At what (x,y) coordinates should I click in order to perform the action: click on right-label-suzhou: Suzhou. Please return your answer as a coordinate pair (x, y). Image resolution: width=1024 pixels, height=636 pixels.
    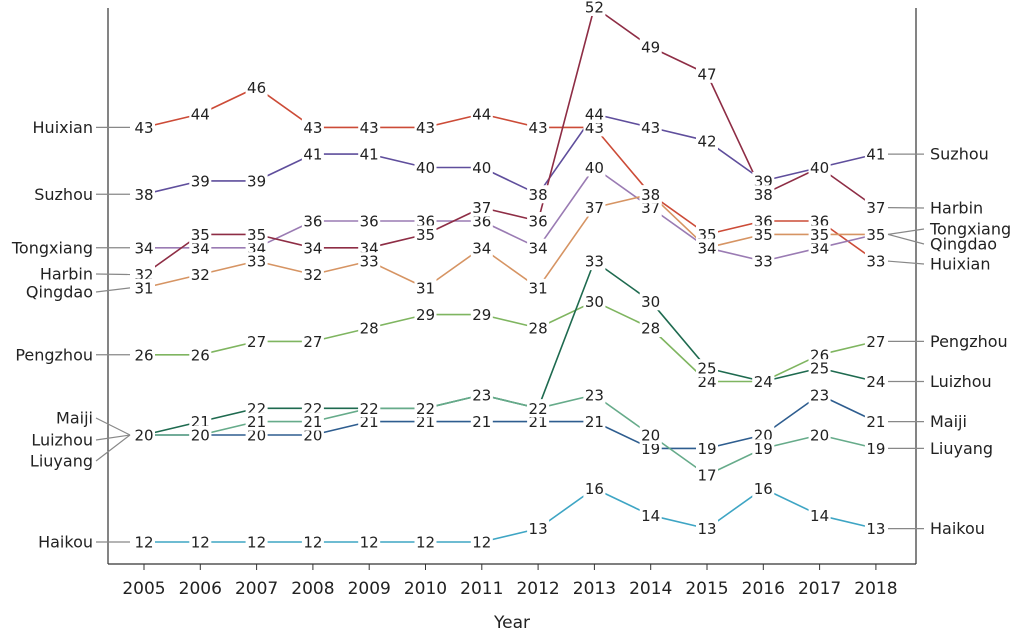
    Looking at the image, I should click on (959, 154).